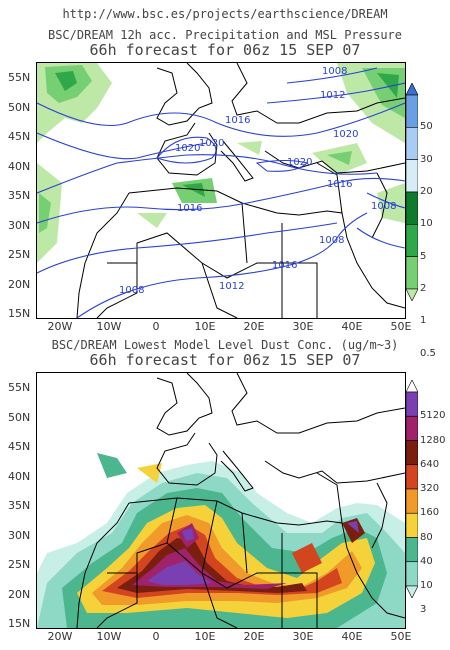  Describe the element at coordinates (423, 610) in the screenshot. I see `colorbar-label: 3` at that location.